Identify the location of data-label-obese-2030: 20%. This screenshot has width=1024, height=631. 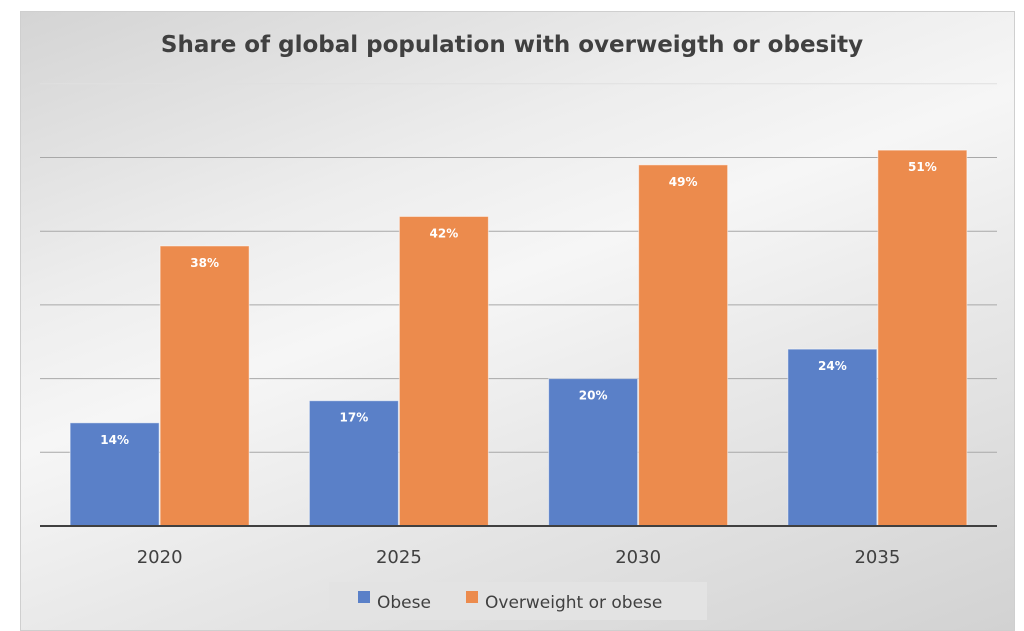
(593, 396).